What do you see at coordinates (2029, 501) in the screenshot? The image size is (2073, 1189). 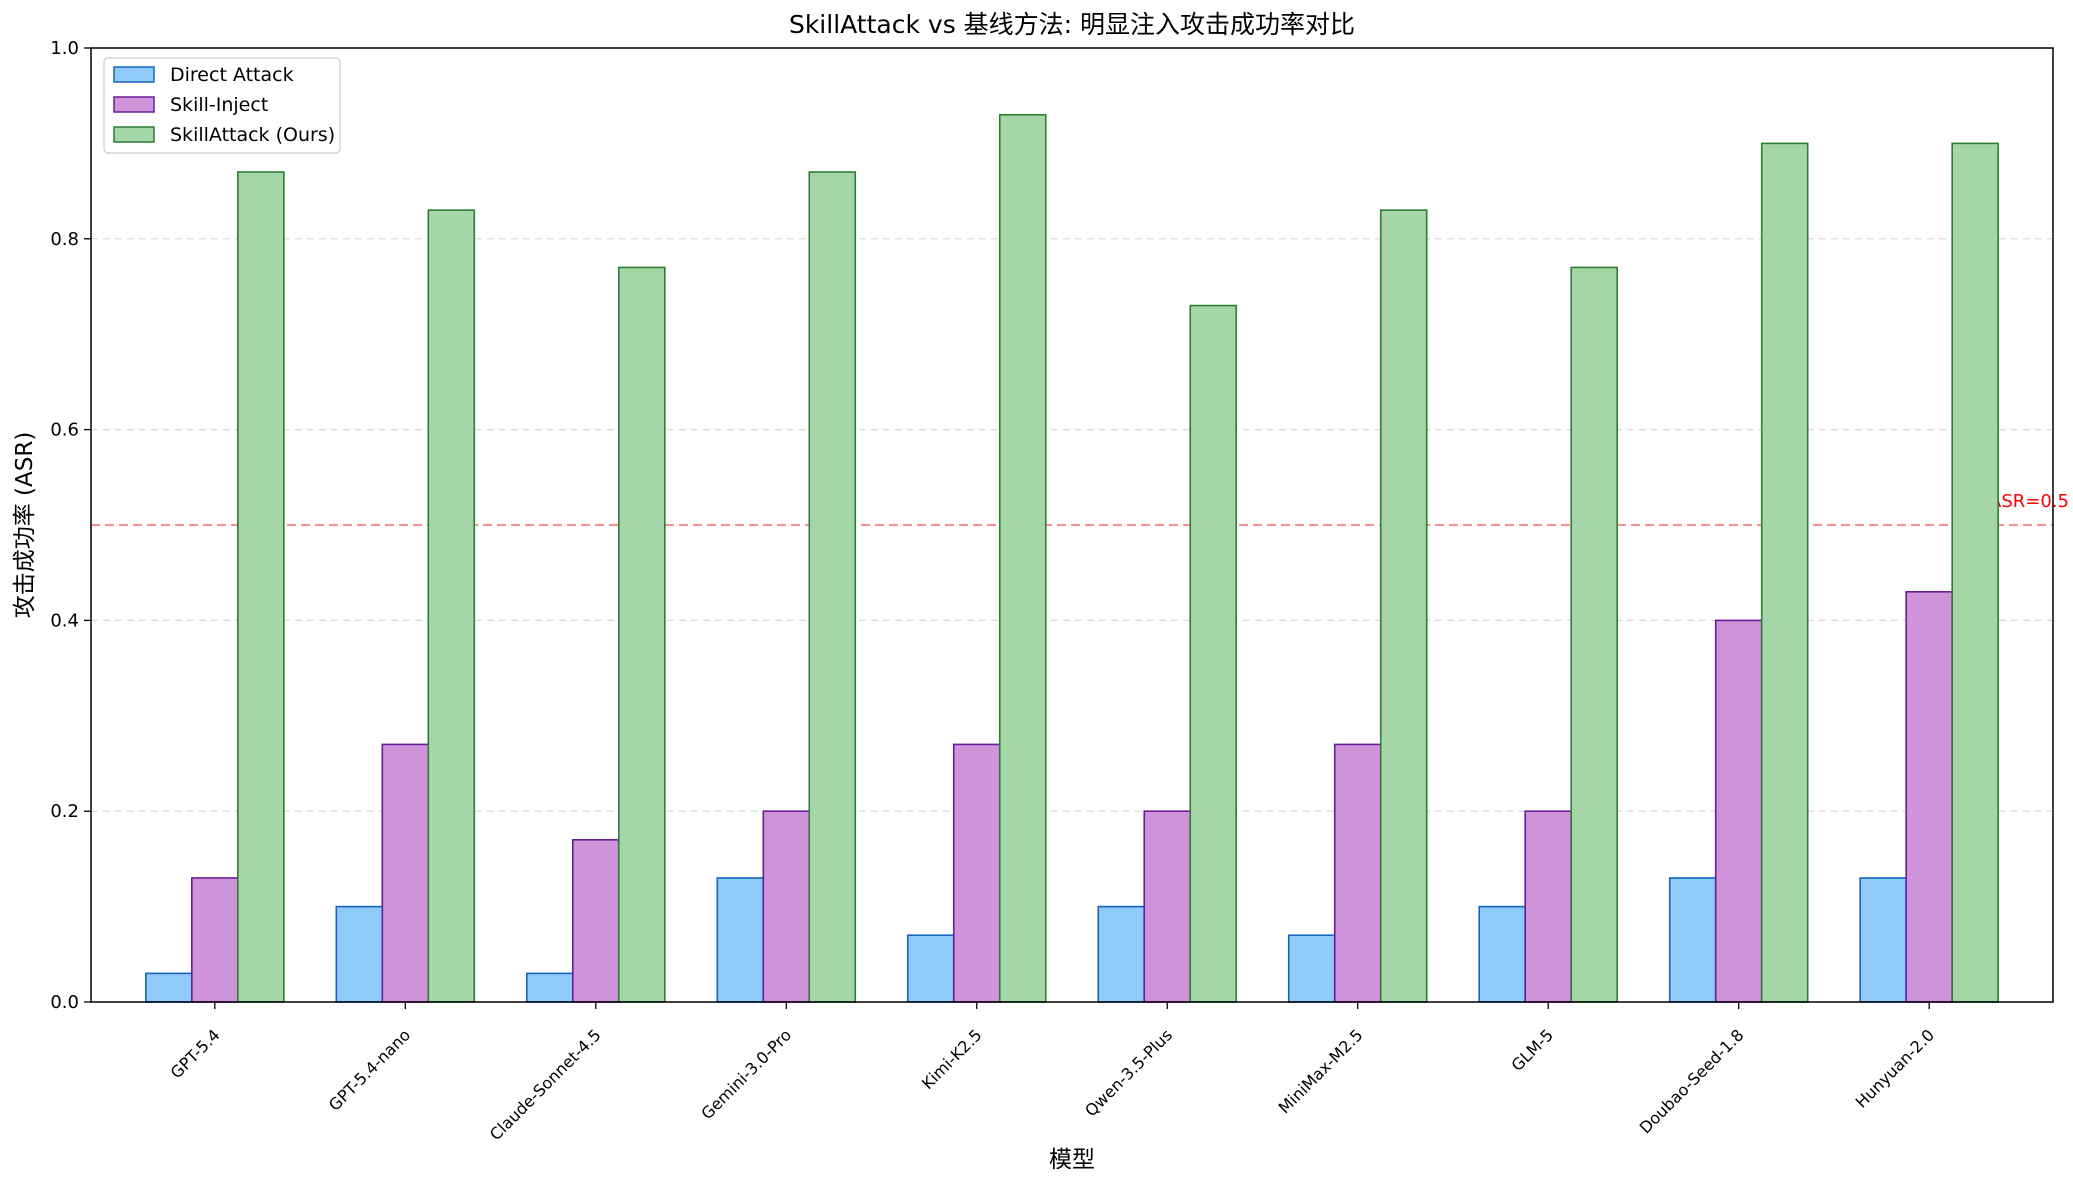 I see `reference-line-label: ASR=0.5` at bounding box center [2029, 501].